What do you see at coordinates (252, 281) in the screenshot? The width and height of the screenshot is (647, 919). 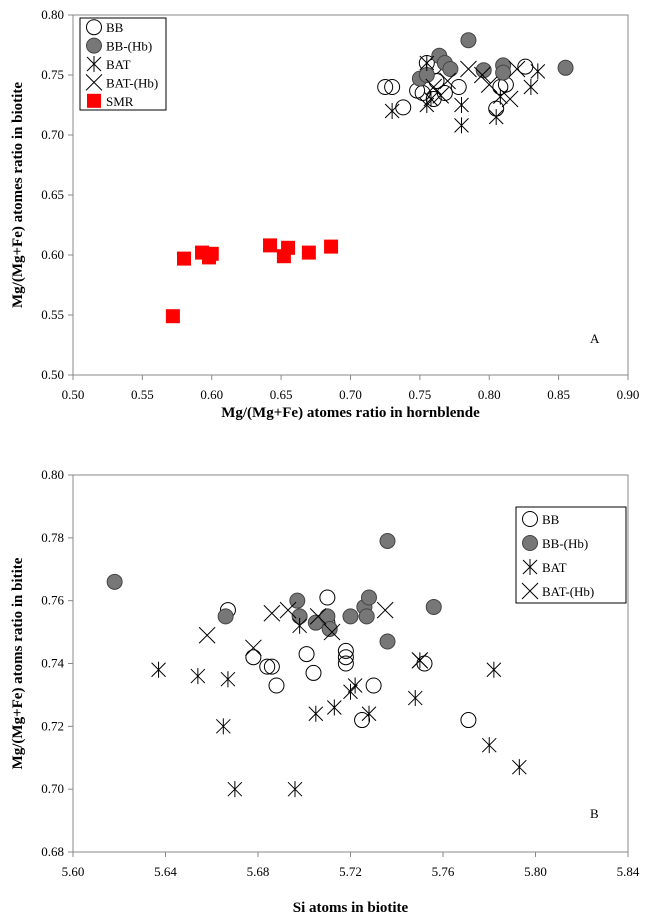 I see `series-SMR` at bounding box center [252, 281].